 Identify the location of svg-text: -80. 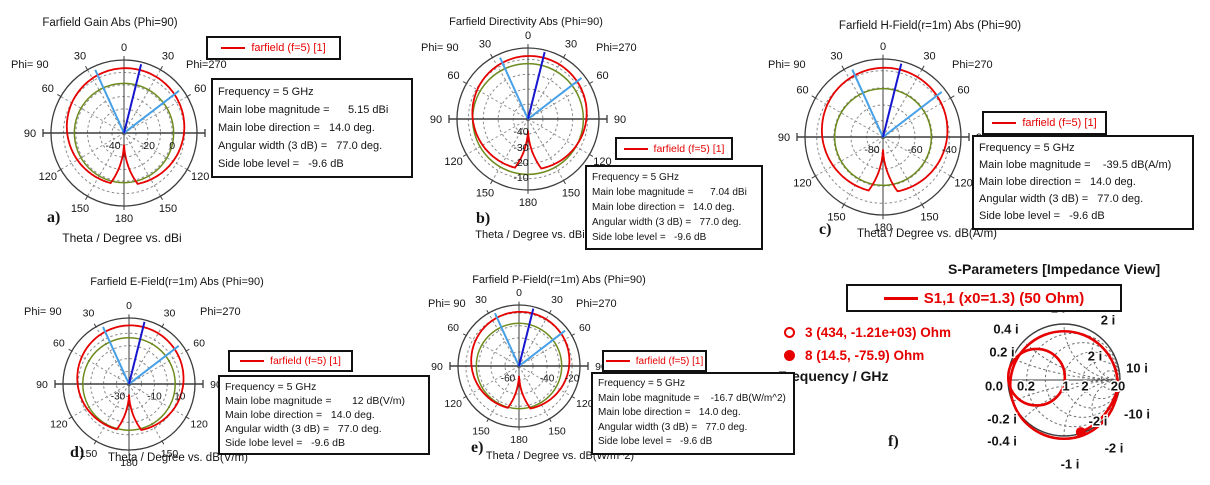
(871, 150).